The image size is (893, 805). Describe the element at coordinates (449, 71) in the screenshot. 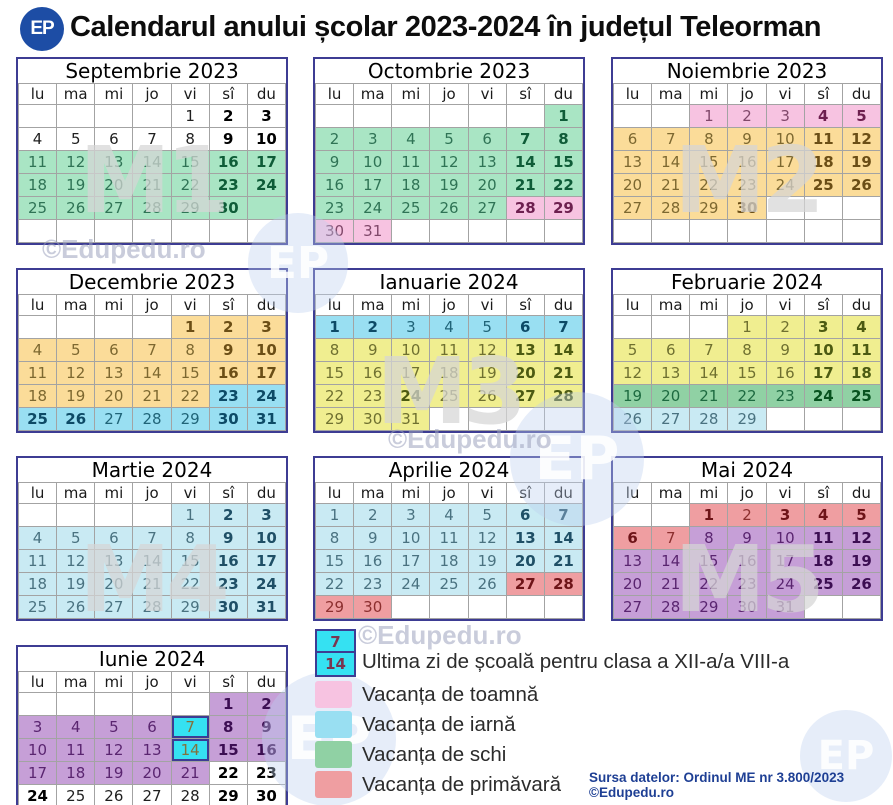

I see `month-title: Octombrie 2023` at that location.